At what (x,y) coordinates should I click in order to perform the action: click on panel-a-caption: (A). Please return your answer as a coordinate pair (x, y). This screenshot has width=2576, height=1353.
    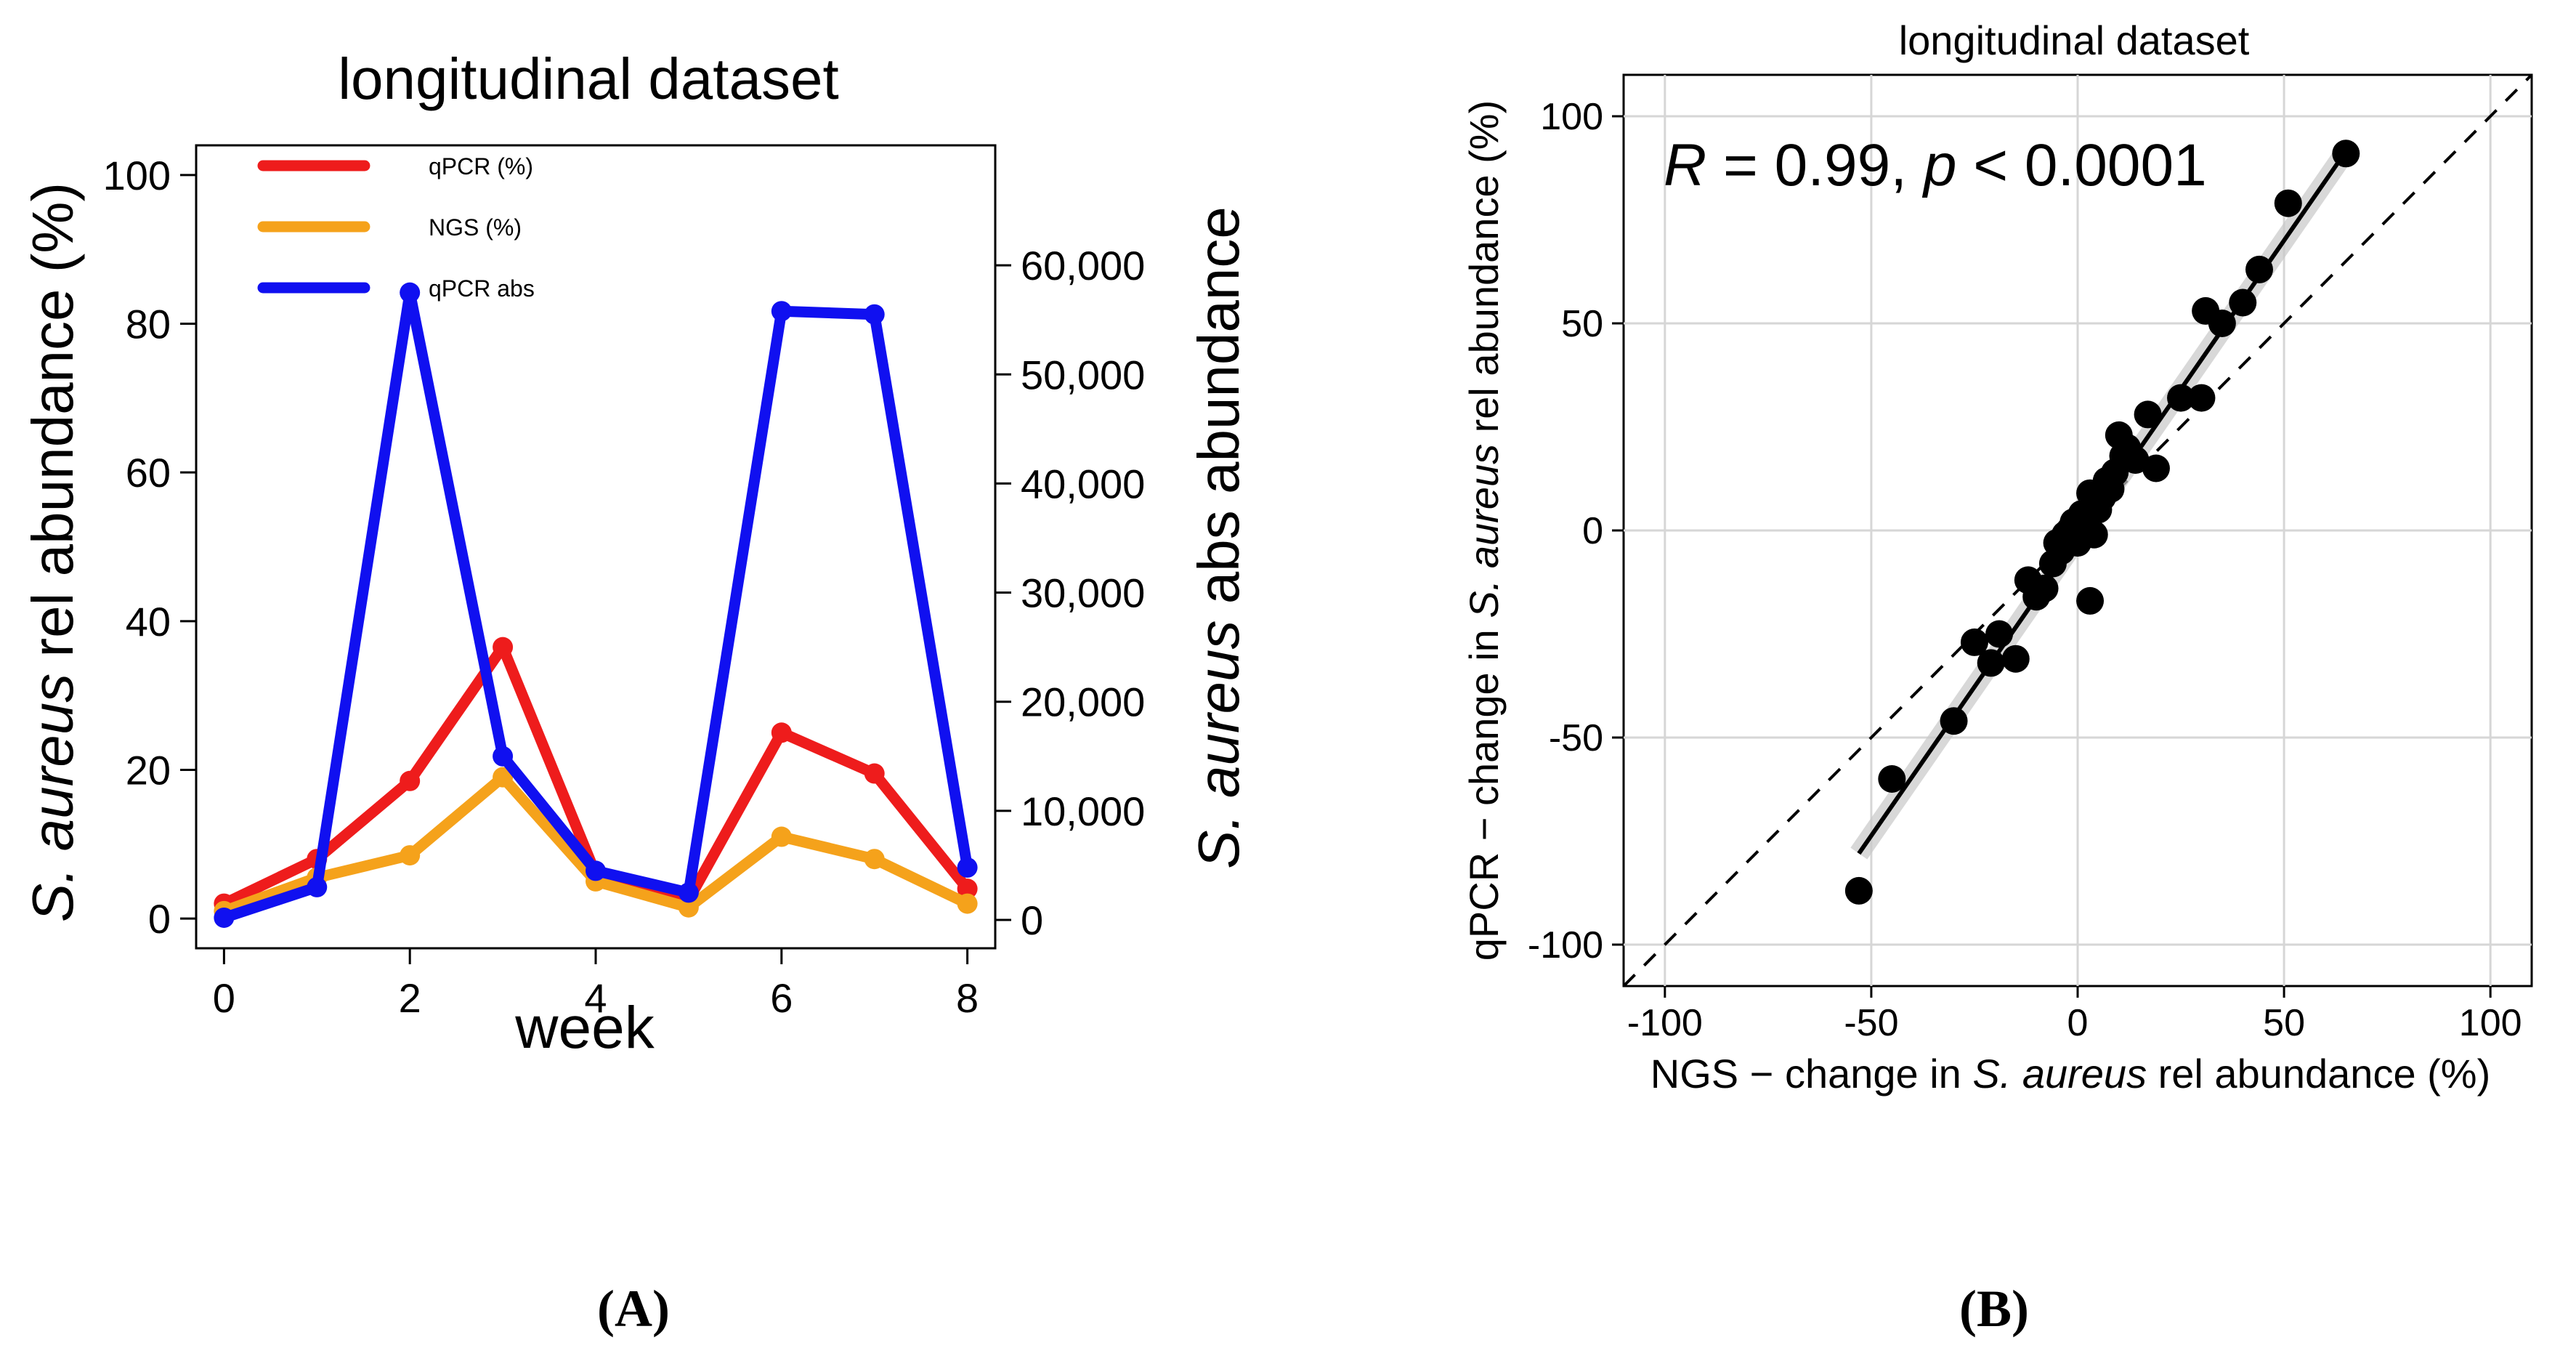
    Looking at the image, I should click on (633, 1309).